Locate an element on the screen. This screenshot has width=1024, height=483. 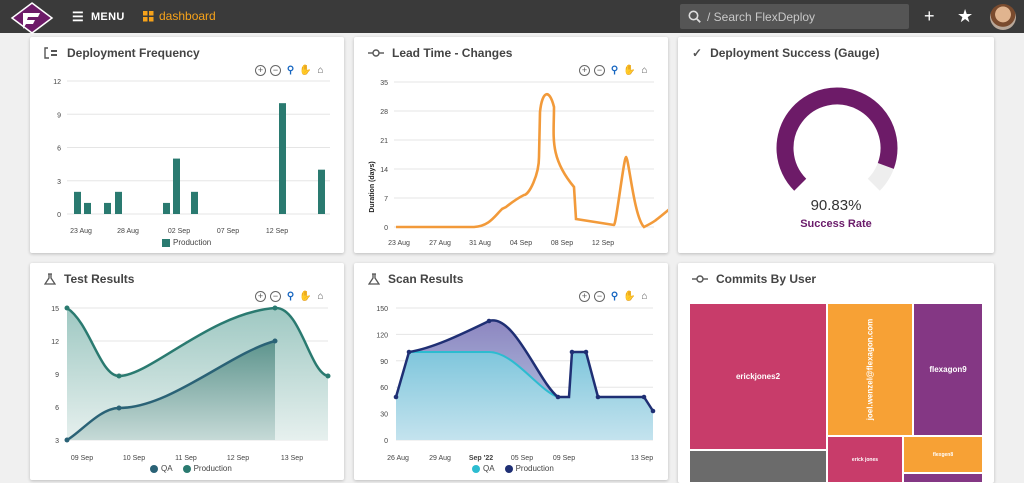
qa-markers is located at coordinates (171, 390).